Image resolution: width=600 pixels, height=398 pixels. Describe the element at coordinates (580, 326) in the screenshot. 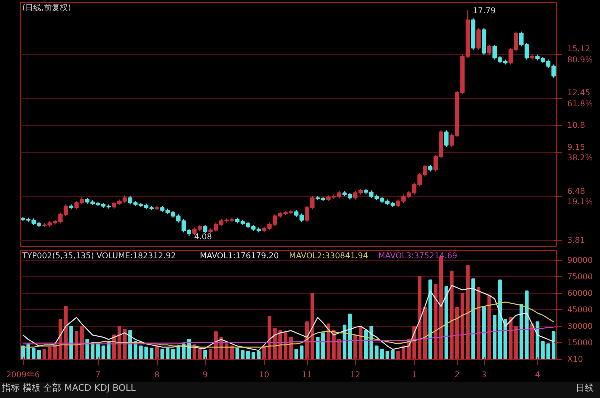

I see `y-tick-label: 30000` at that location.